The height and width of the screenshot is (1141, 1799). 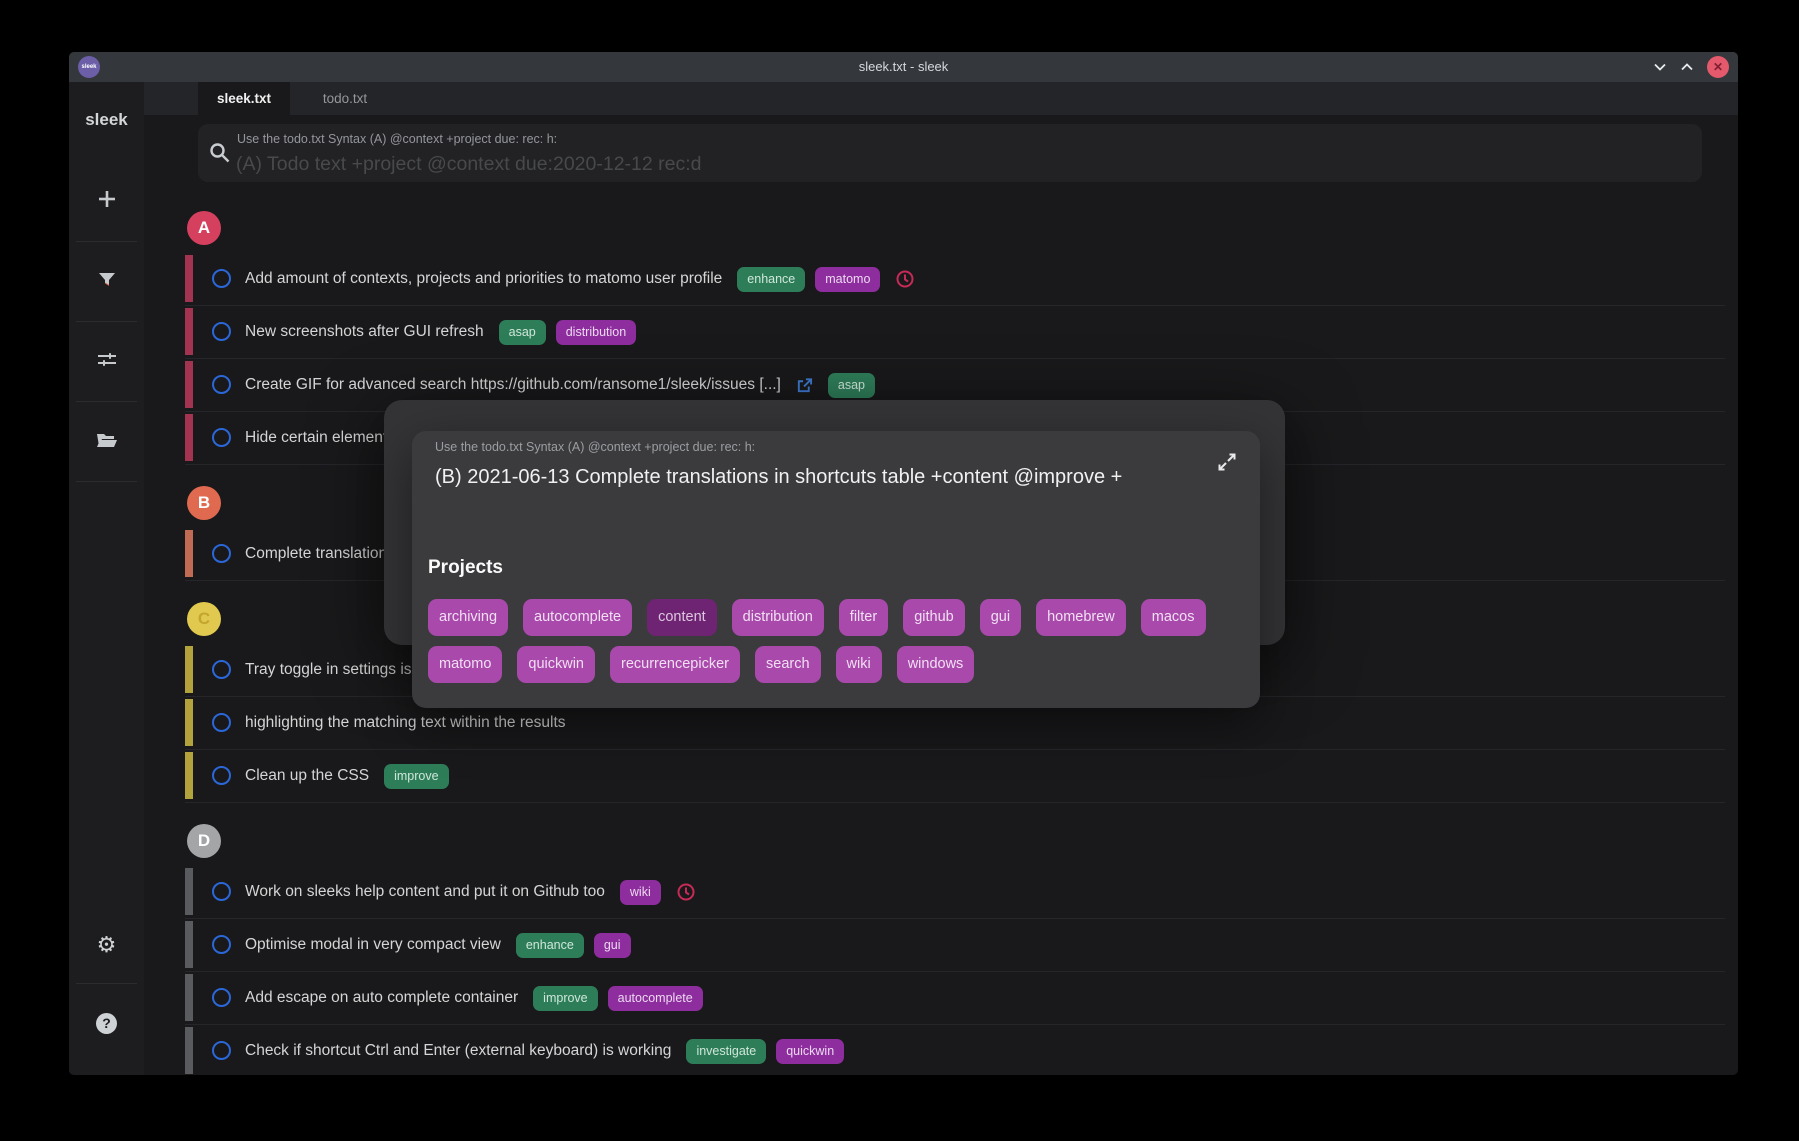 I want to click on tag-list: asap distribution, so click(x=567, y=332).